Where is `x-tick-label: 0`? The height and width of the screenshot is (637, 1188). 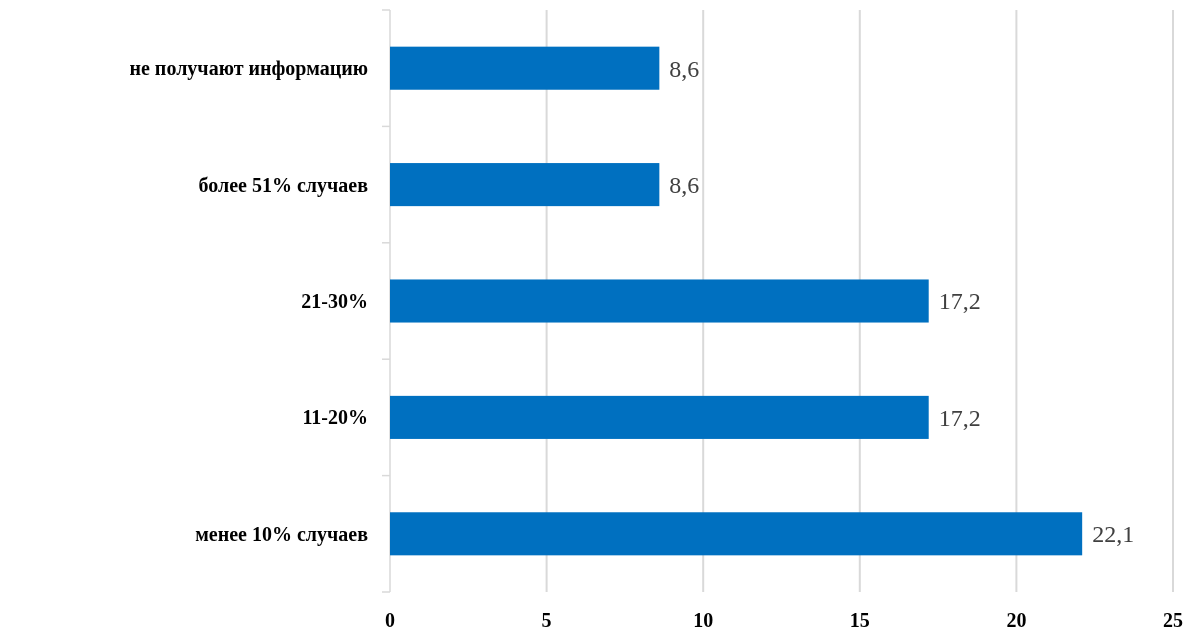
x-tick-label: 0 is located at coordinates (390, 620).